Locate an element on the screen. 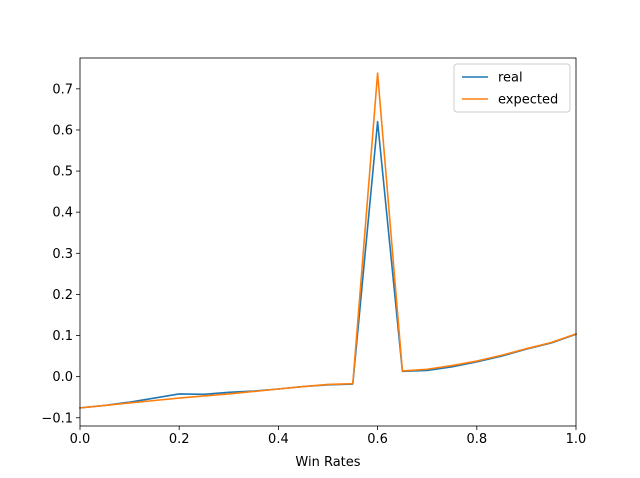  x-axis: 0.0 0.2 0.4 0.6 0.8 1.0 is located at coordinates (328, 436).